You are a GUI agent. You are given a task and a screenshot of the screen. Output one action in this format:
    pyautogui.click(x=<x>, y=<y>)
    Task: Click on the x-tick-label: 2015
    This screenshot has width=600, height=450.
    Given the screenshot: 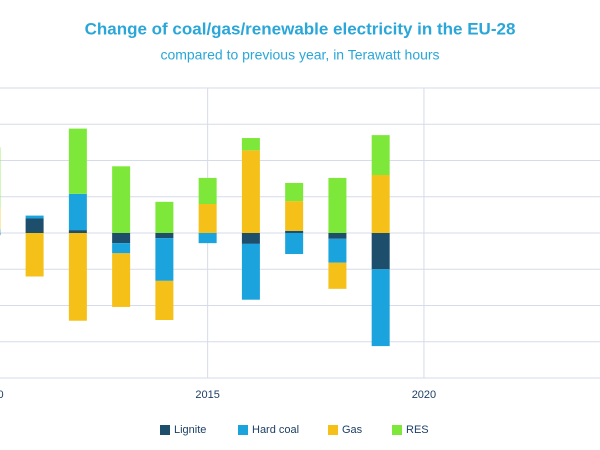 What is the action you would take?
    pyautogui.click(x=207, y=395)
    